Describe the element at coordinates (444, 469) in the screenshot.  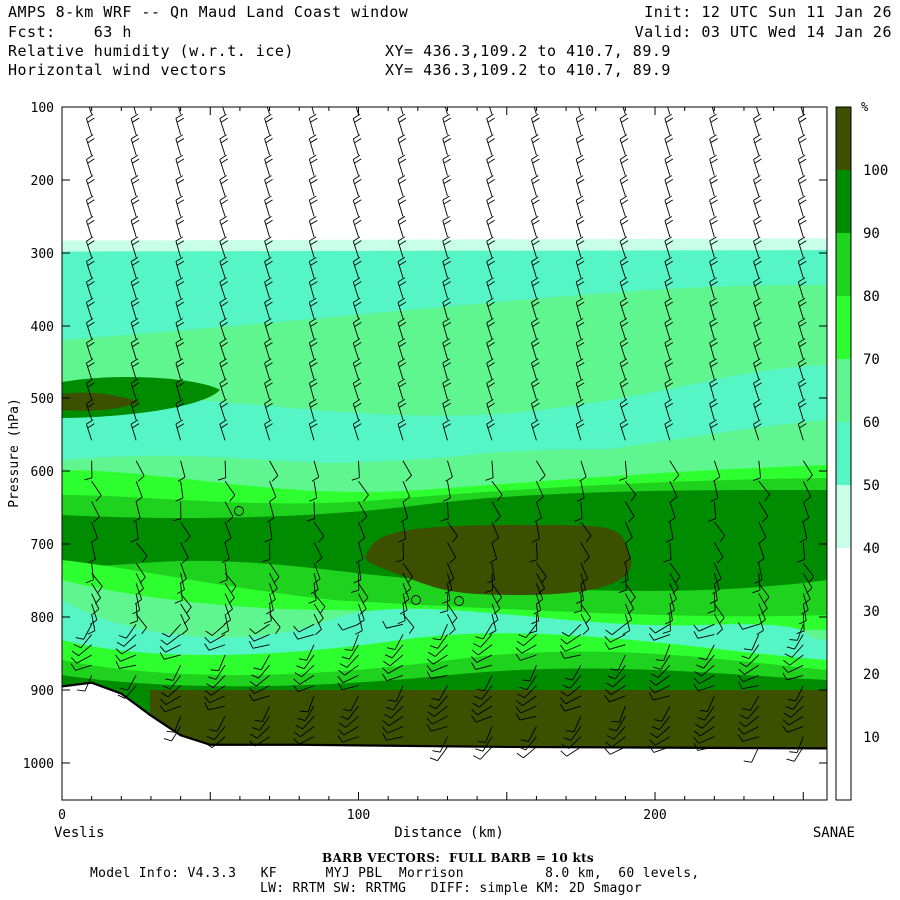
I see `rh-band-50-60-mid` at that location.